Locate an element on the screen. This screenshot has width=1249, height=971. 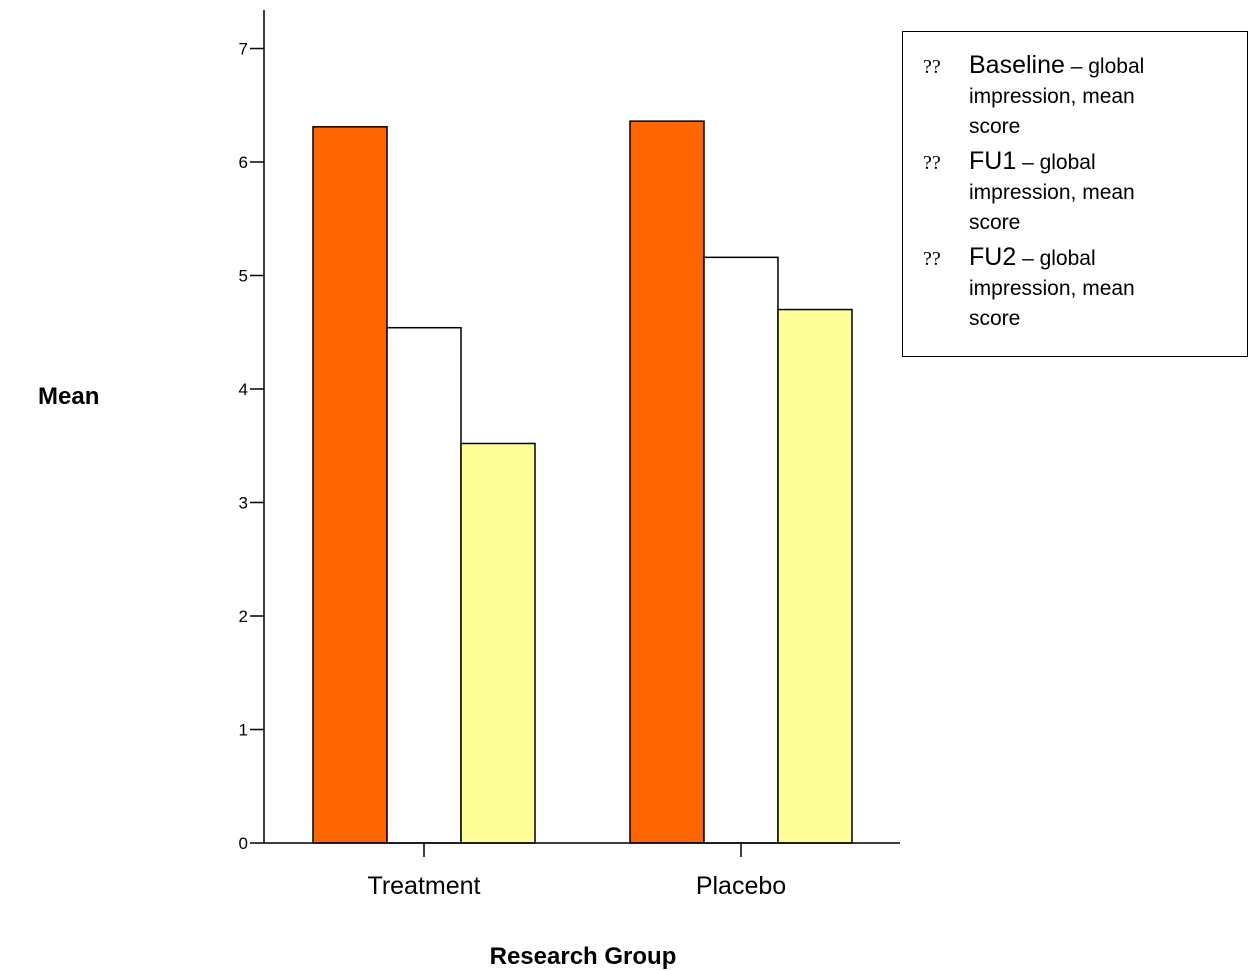
legend-series-name: Baseline is located at coordinates (1017, 65).